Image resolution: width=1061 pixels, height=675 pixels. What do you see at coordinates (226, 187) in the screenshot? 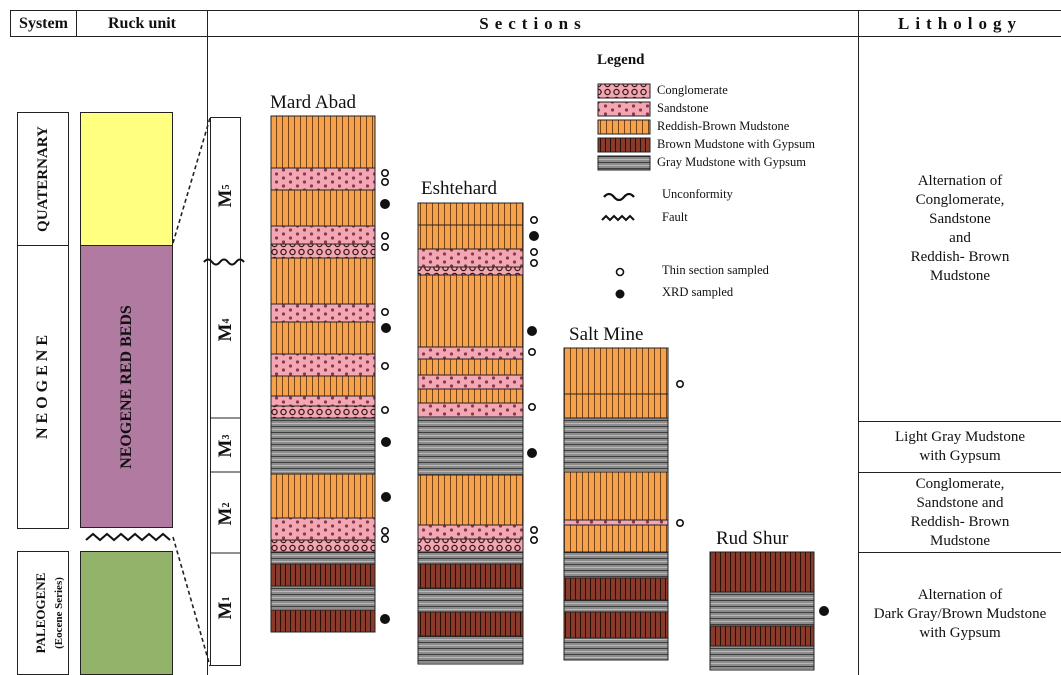
I see `member-sub-m5: 5` at bounding box center [226, 187].